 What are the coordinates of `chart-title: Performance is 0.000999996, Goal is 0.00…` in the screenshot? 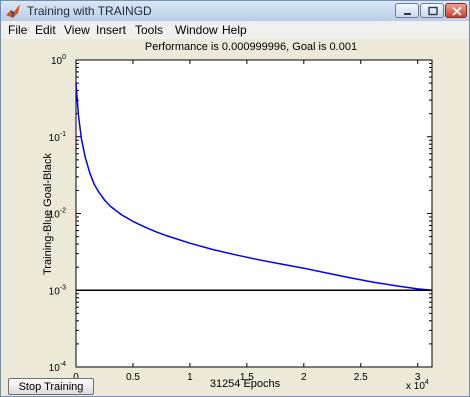 It's located at (251, 47).